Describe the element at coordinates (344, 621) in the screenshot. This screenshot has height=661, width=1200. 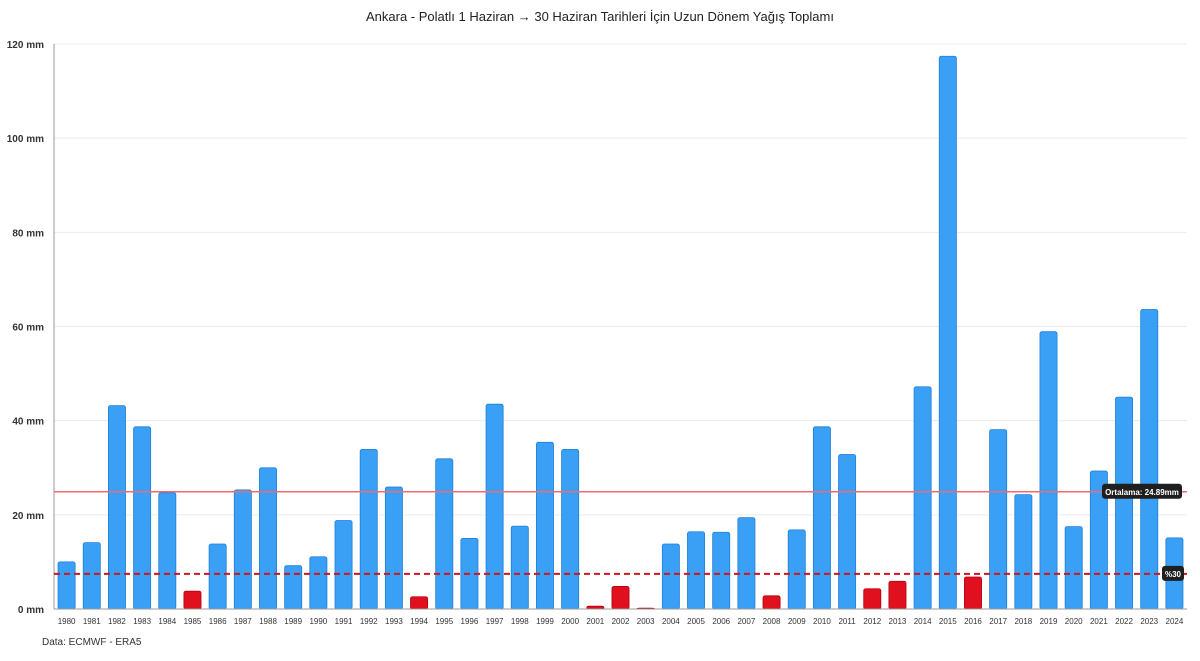
I see `x-tick-label: 1991` at that location.